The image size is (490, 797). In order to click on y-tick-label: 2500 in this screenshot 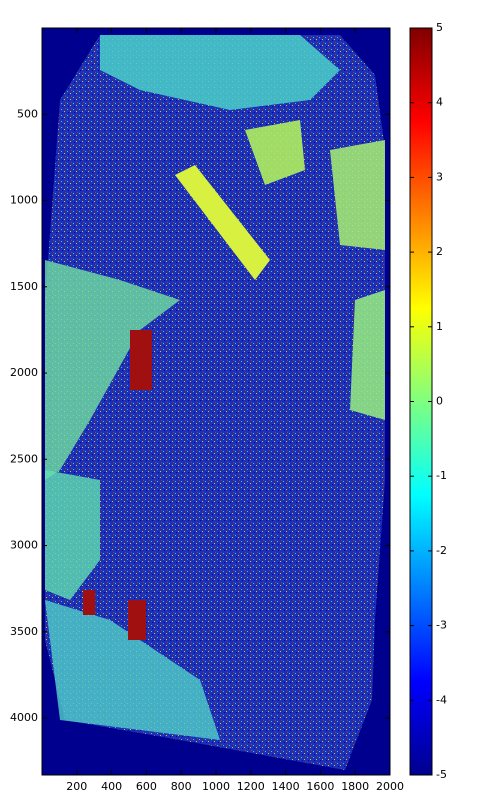, I will do `click(24, 458)`.